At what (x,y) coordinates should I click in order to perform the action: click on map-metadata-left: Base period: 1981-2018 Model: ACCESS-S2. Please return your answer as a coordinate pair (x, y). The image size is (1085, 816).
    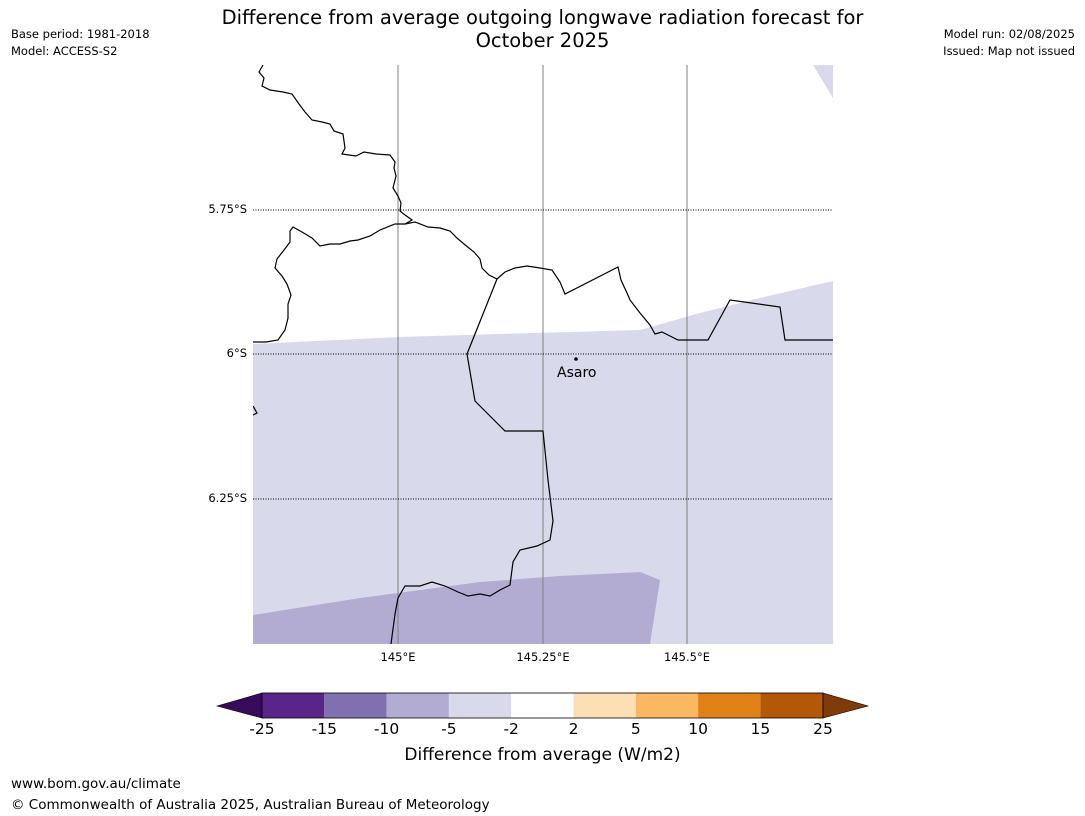
    Looking at the image, I should click on (80, 43).